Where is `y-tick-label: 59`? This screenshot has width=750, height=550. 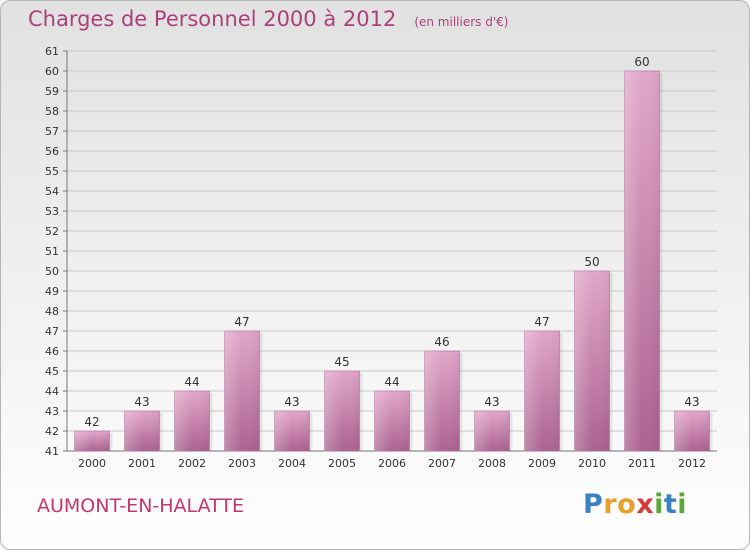
y-tick-label: 59 is located at coordinates (52, 91).